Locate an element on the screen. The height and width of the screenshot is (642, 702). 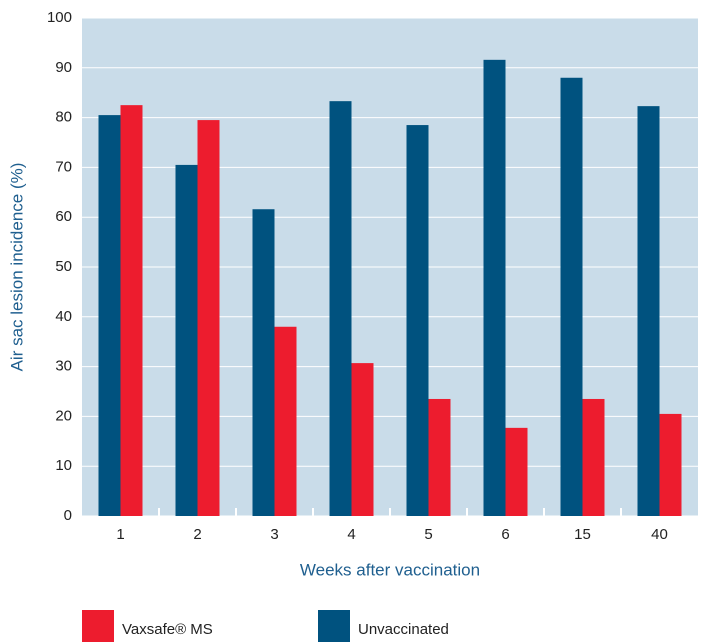
legend-label: Unvaccinated is located at coordinates (403, 629).